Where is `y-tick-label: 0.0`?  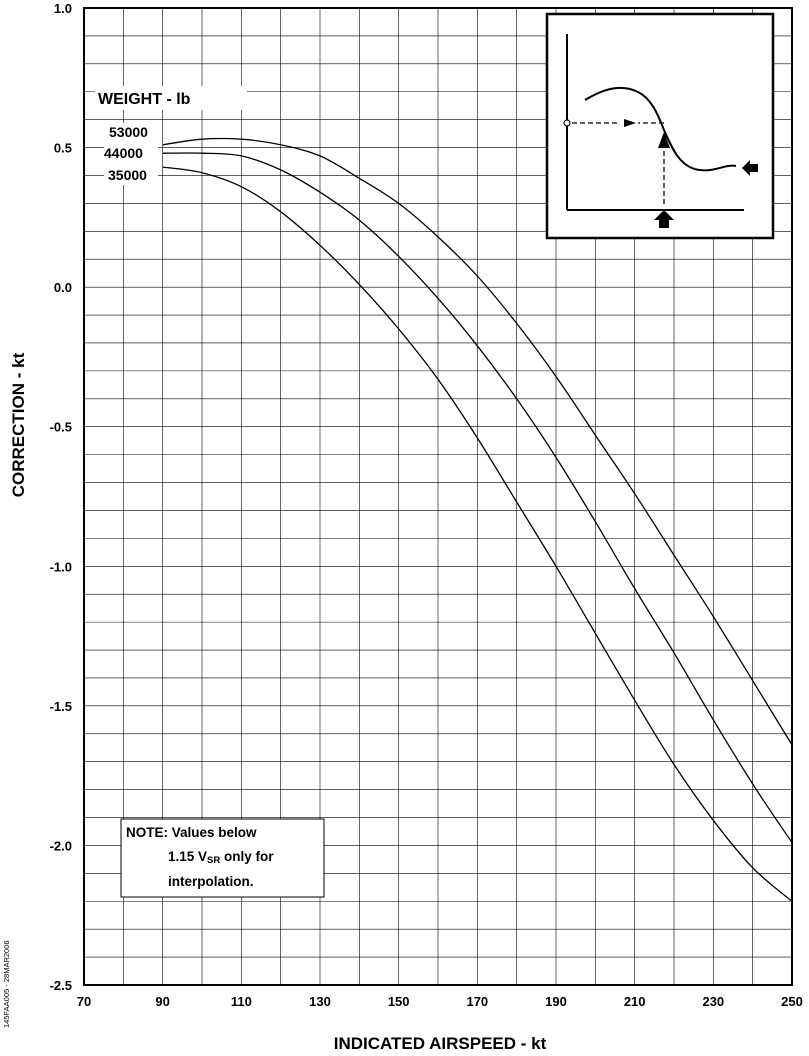 y-tick-label: 0.0 is located at coordinates (63, 287).